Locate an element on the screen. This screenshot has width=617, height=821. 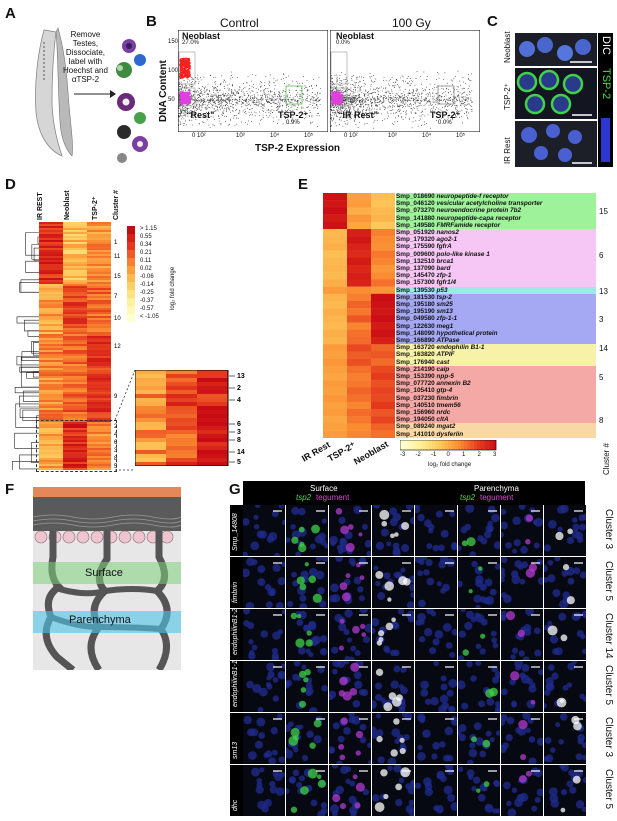
g-parenchyma-tsp2: tsp2 is located at coordinates (468, 497).